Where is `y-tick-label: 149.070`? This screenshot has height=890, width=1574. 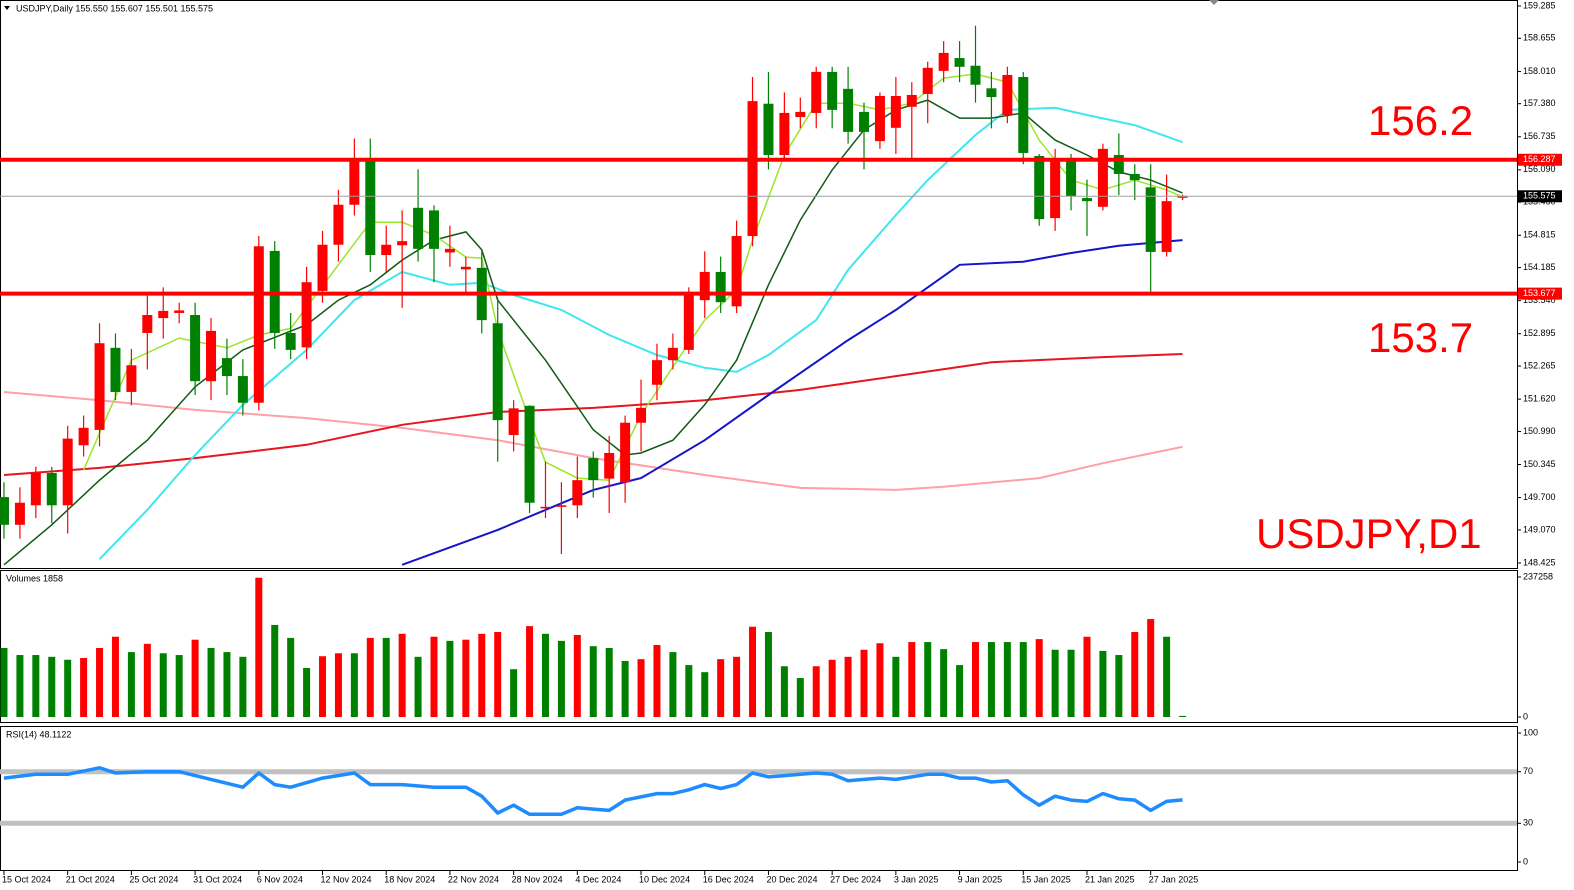
y-tick-label: 149.070 is located at coordinates (1539, 529).